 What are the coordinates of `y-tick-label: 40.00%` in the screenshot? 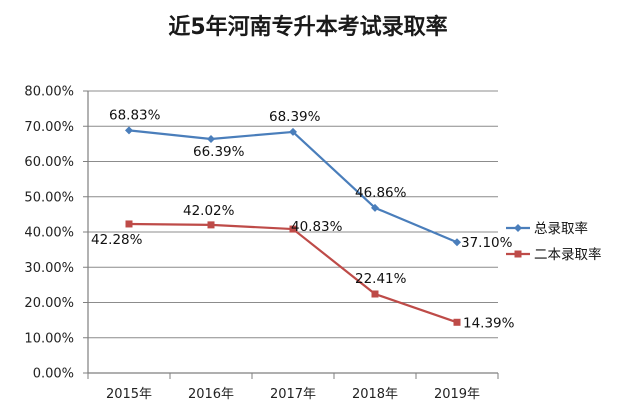 It's located at (49, 233).